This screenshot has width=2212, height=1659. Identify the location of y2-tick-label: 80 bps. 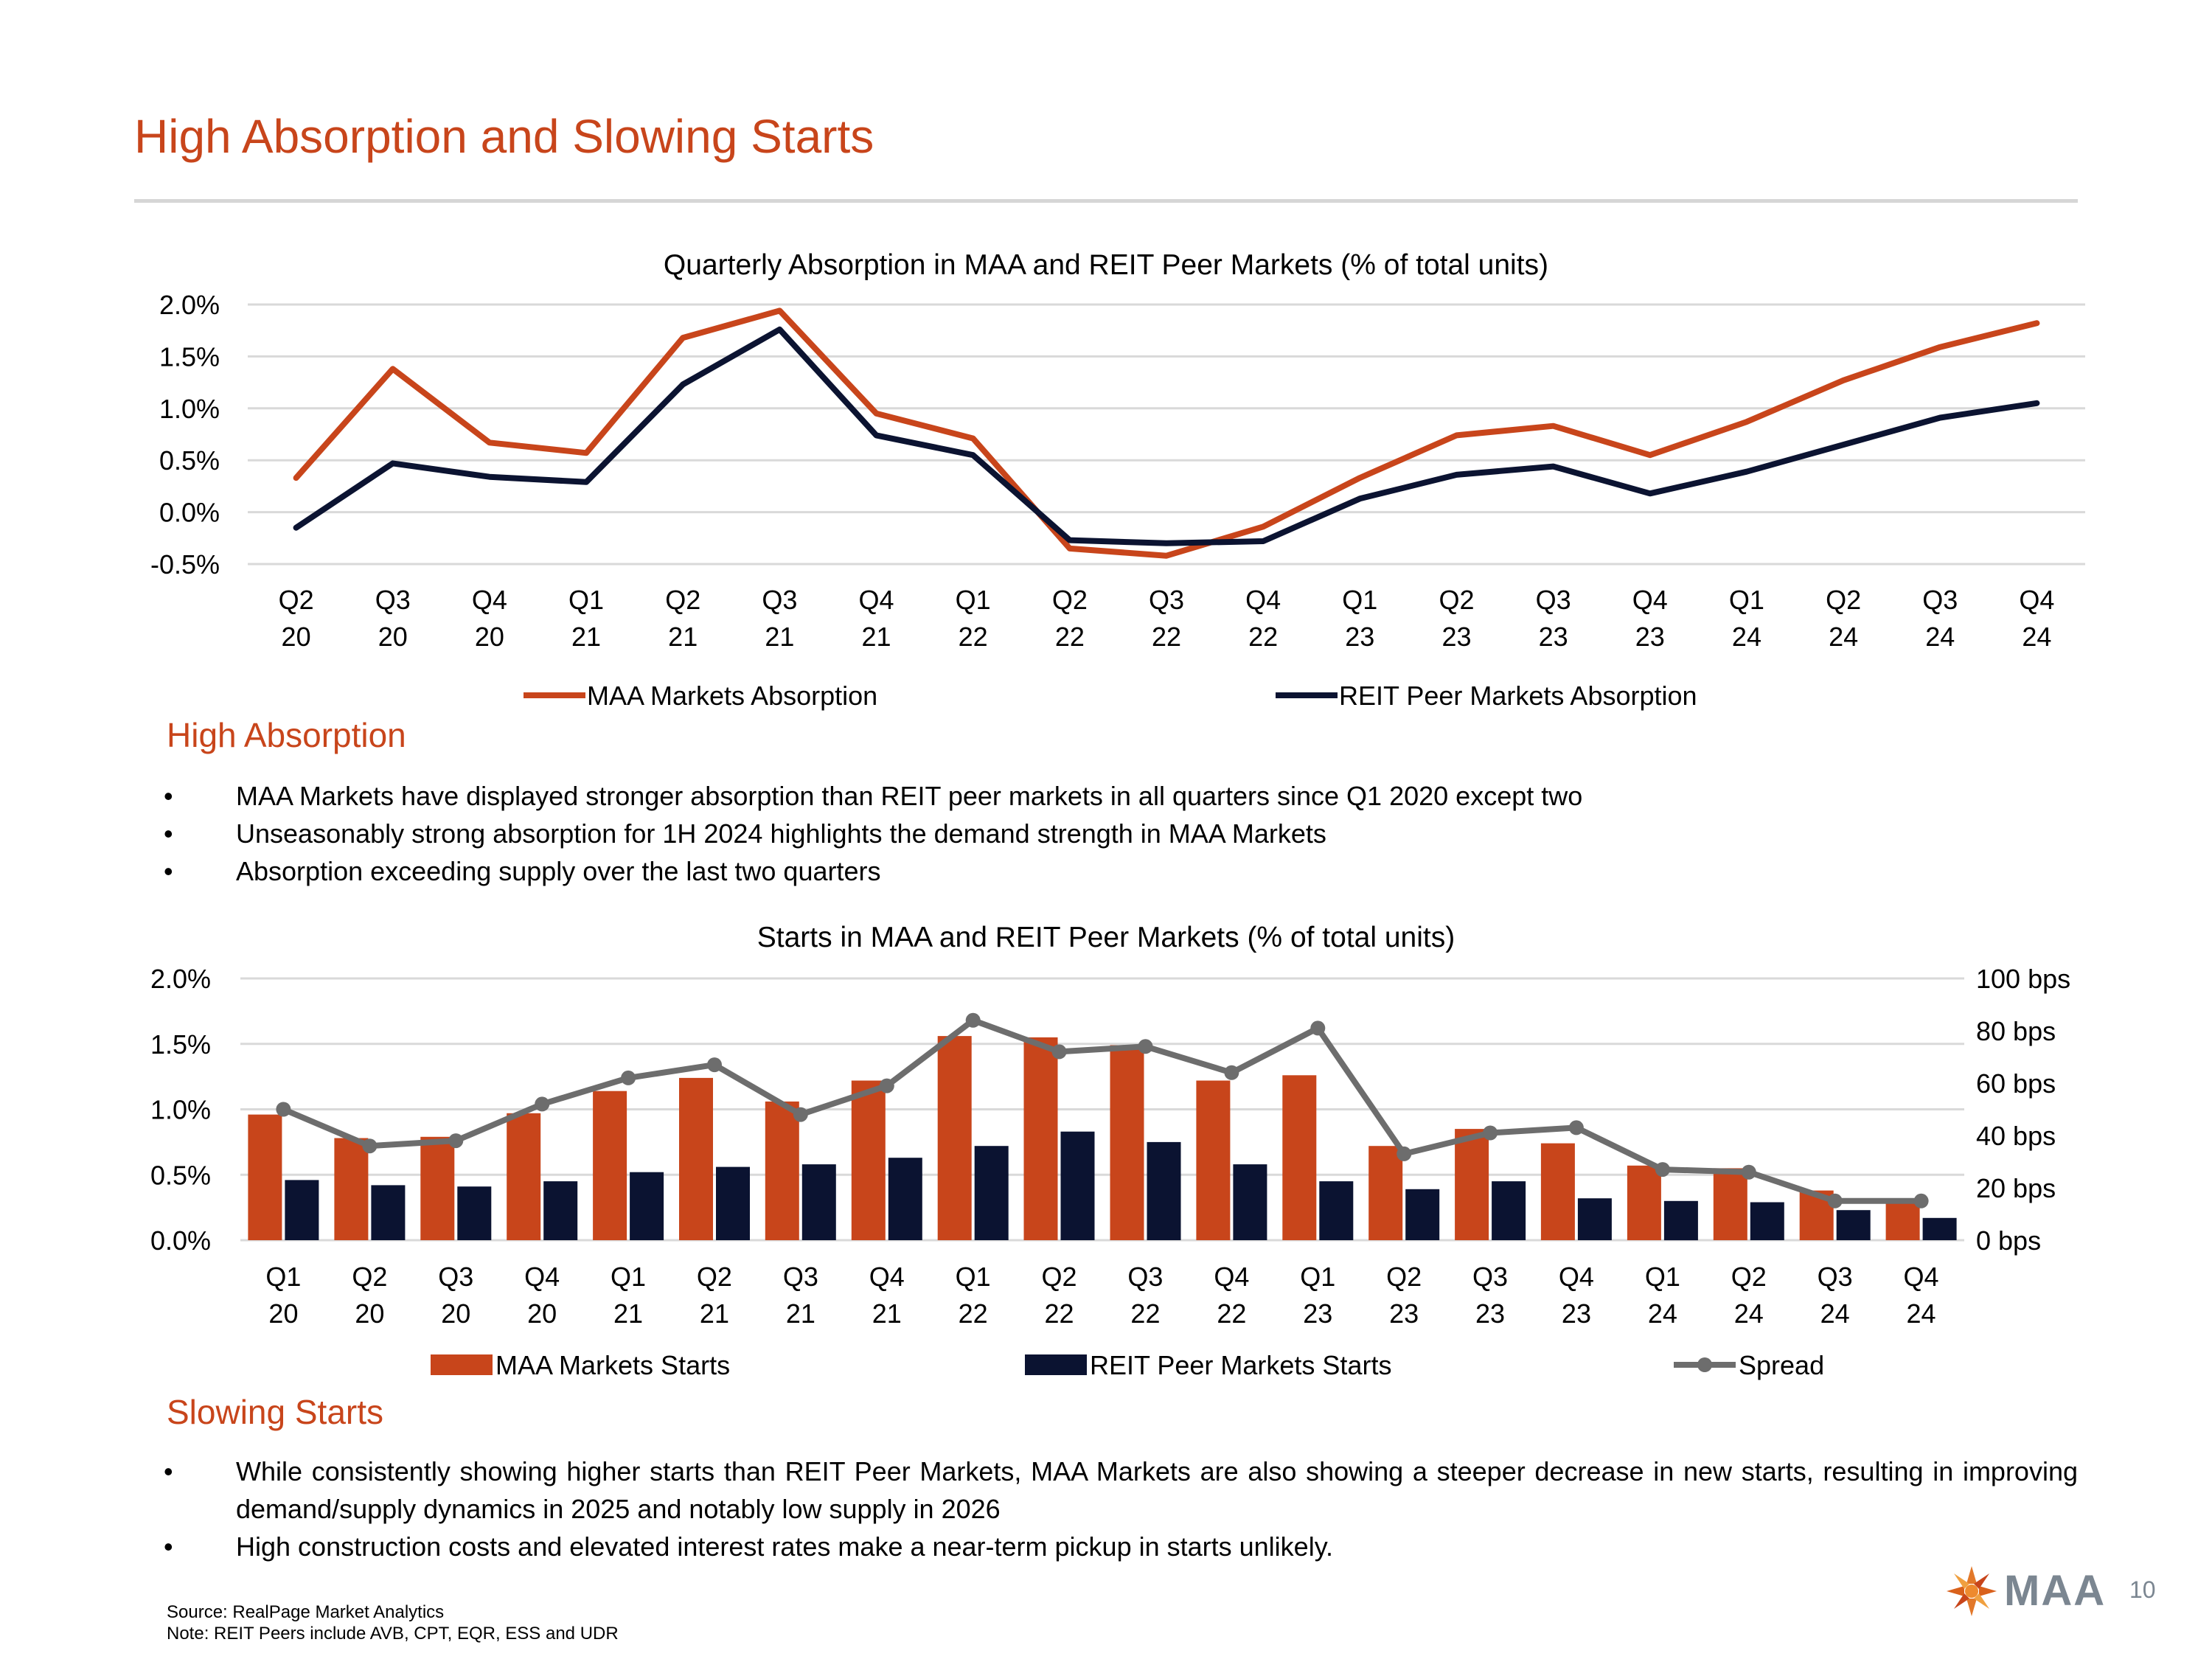
(2016, 1031).